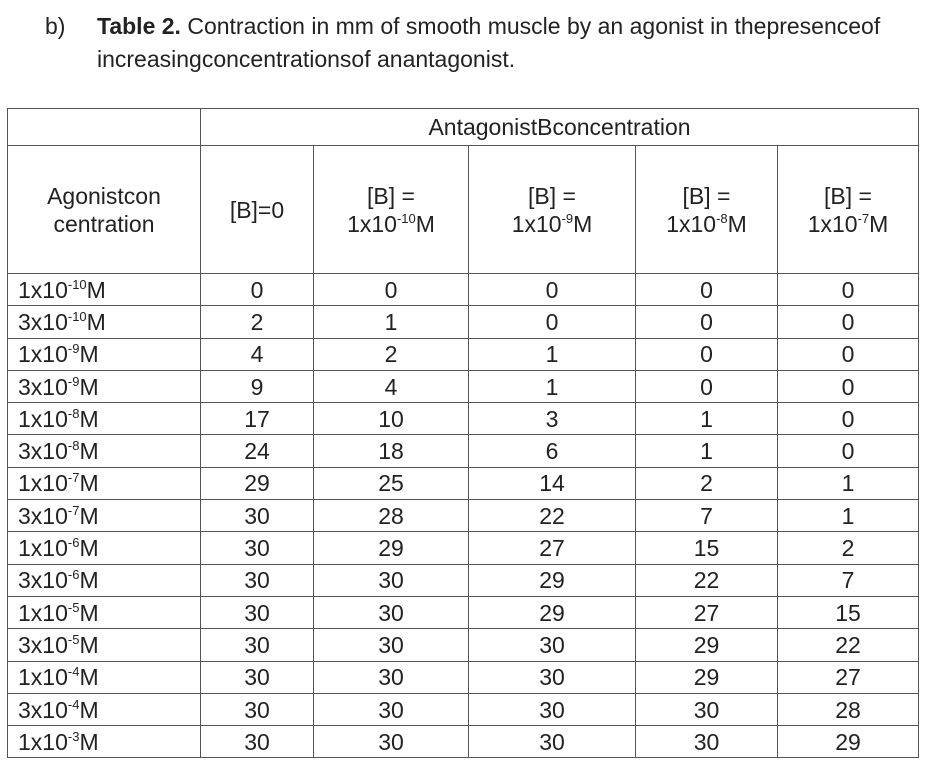  I want to click on data-row: 1x10-6M 30 29 27 15 2, so click(463, 548).